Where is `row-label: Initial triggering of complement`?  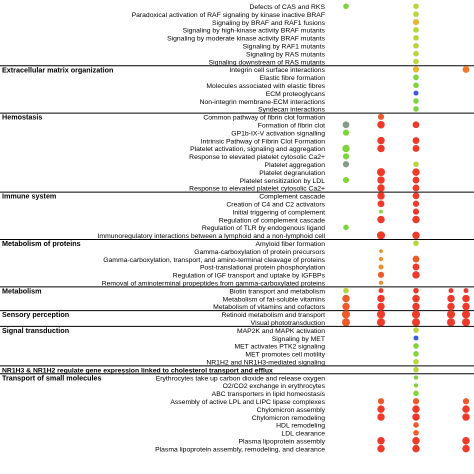 row-label: Initial triggering of complement is located at coordinates (278, 212).